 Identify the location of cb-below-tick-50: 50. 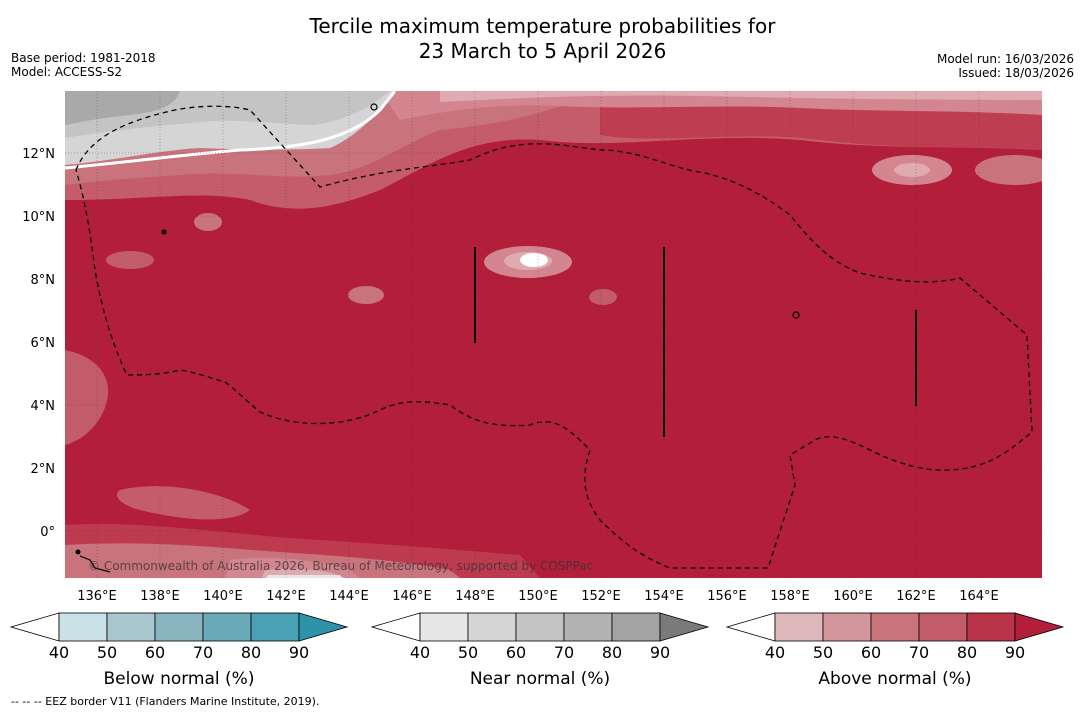
(107, 652).